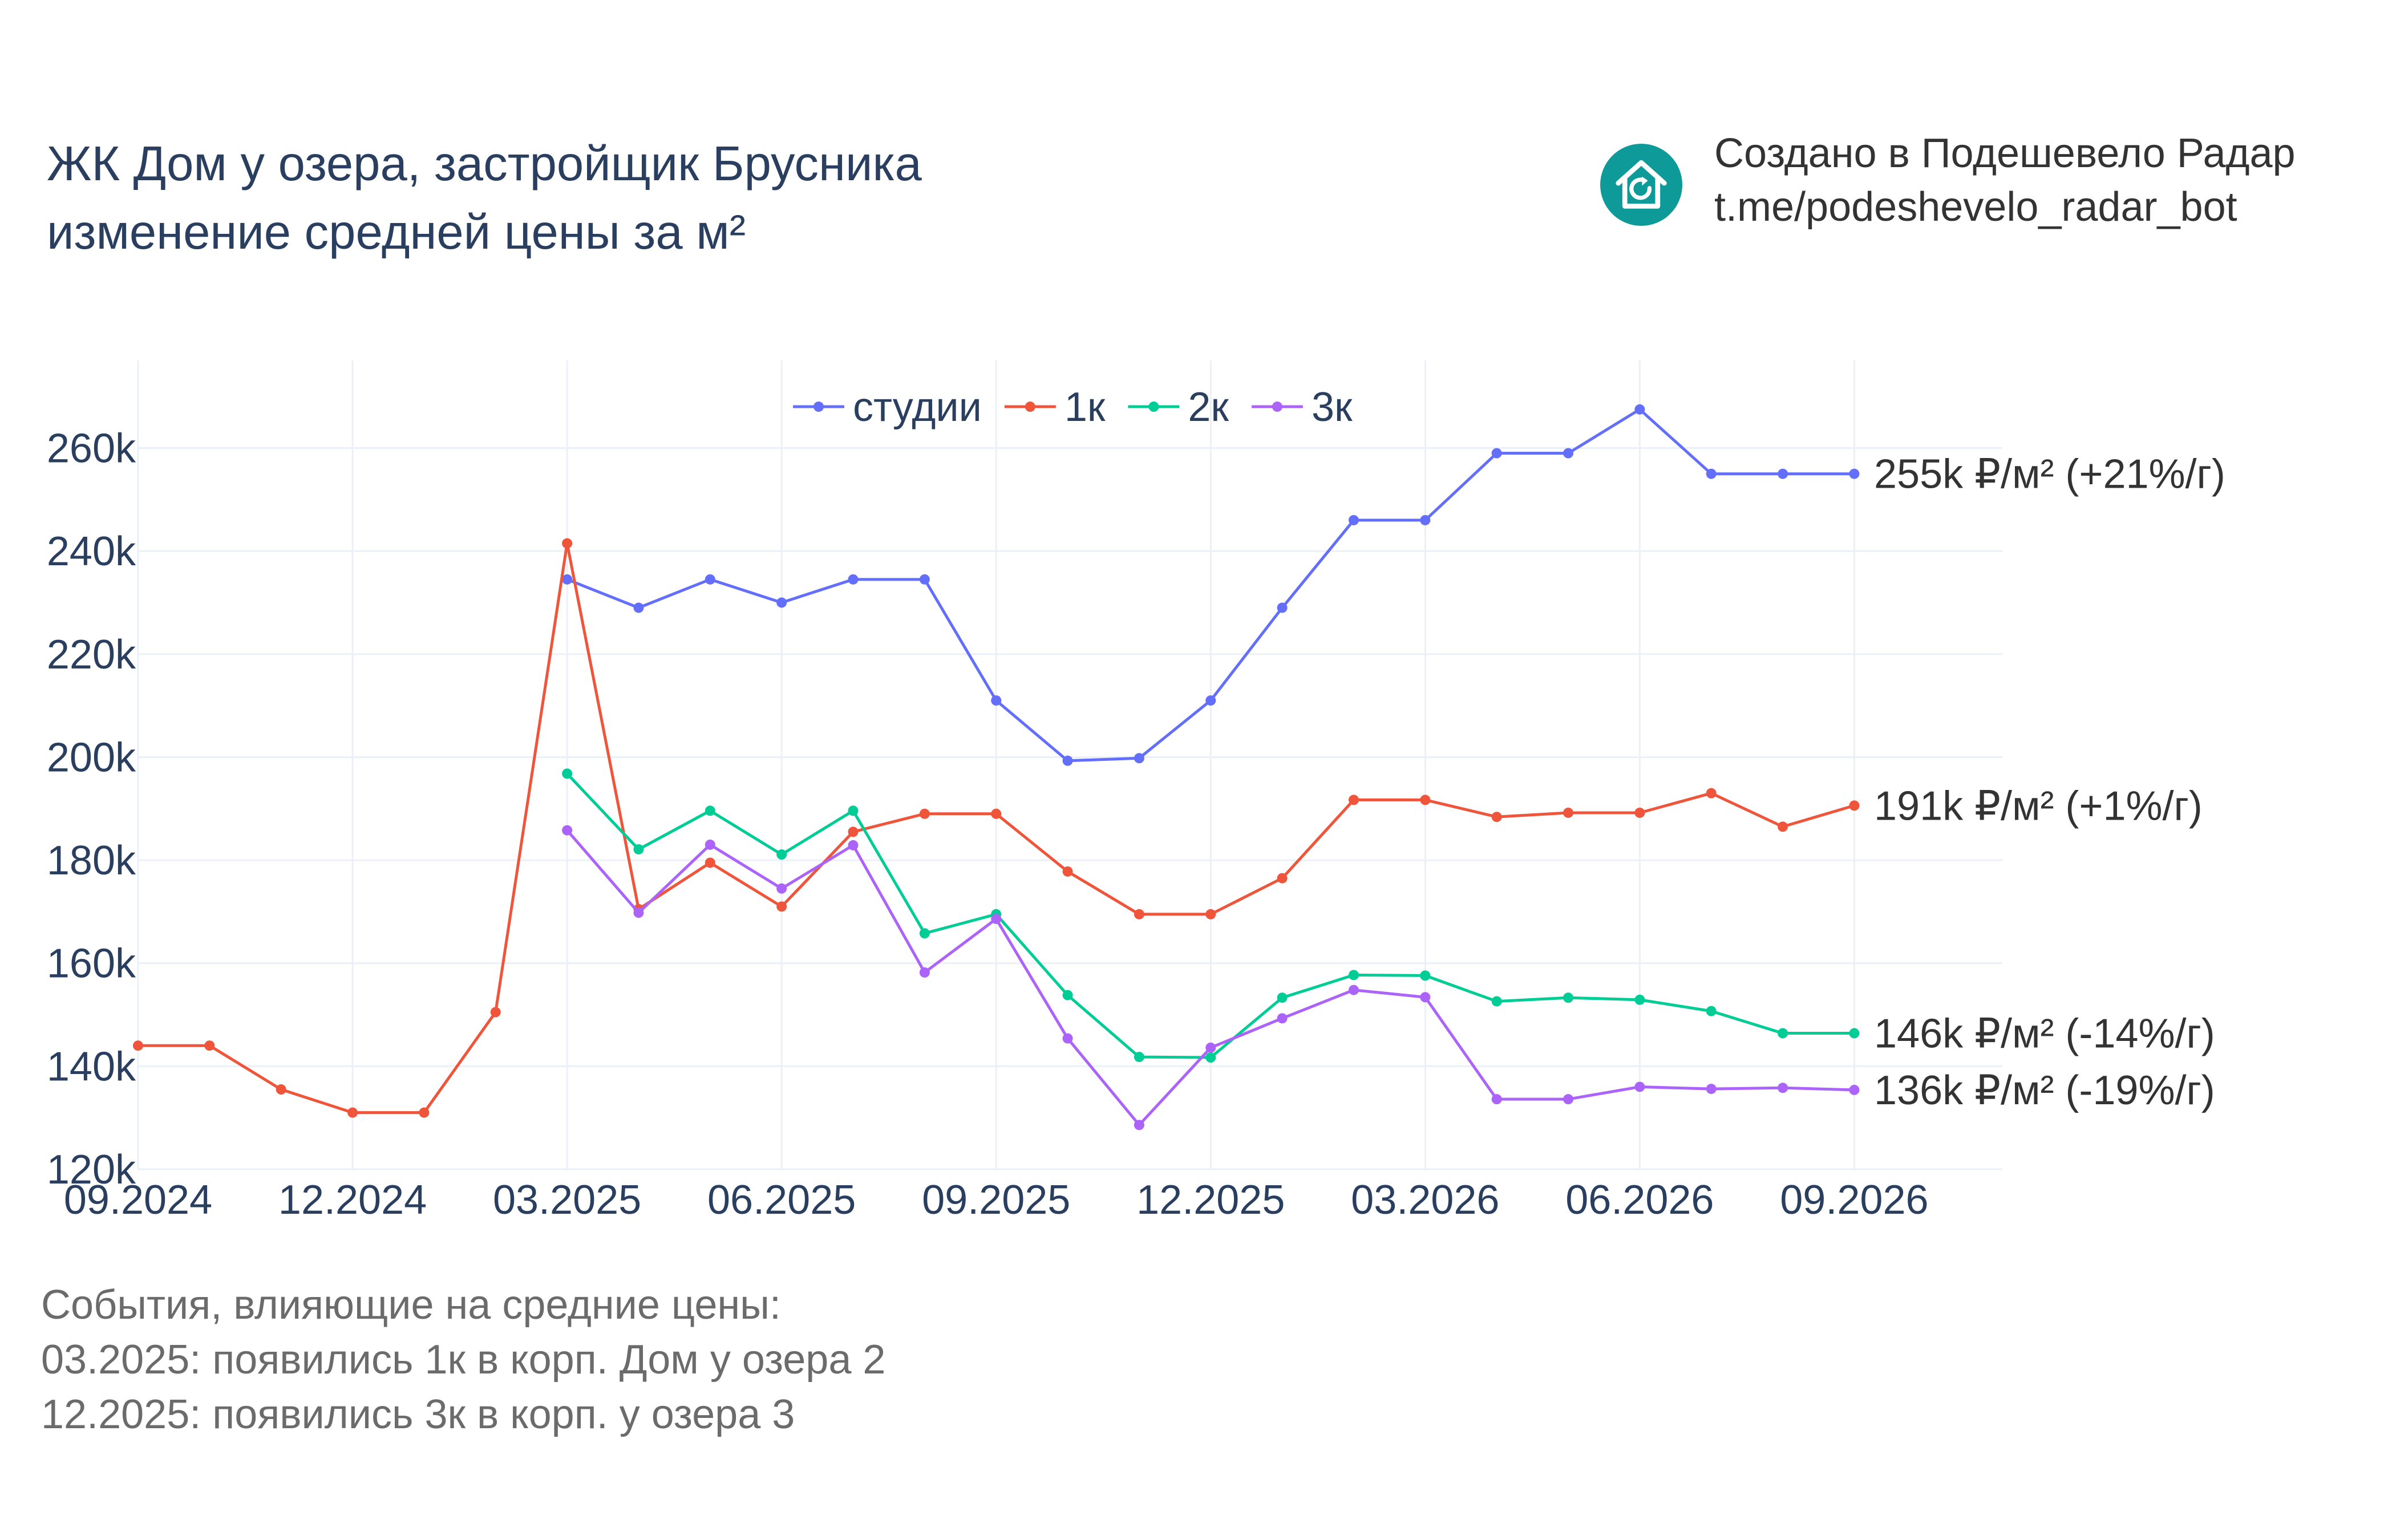 The height and width of the screenshot is (1540, 2396). Describe the element at coordinates (1975, 207) in the screenshot. I see `brand-credit-link: t.me/podeshevelo_radar_bot` at that location.